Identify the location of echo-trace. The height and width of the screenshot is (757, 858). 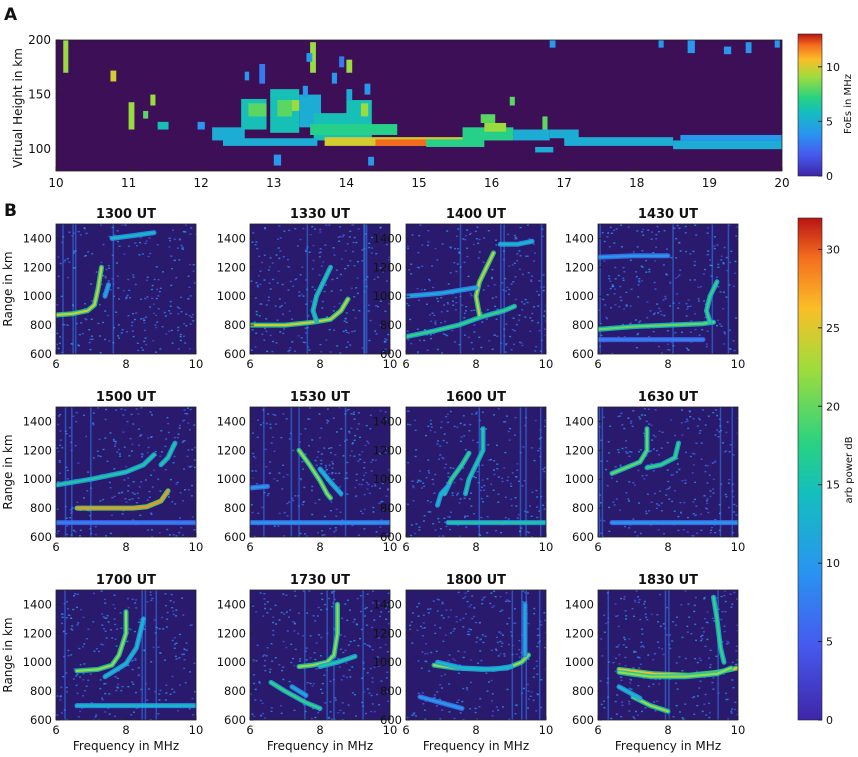
(662, 455).